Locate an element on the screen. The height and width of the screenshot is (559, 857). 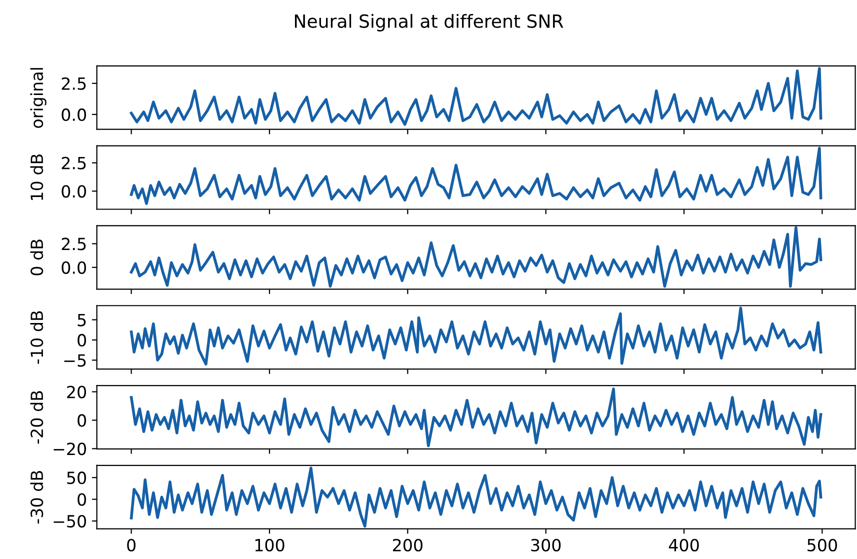
y-tick-label: 50 is located at coordinates (76, 478).